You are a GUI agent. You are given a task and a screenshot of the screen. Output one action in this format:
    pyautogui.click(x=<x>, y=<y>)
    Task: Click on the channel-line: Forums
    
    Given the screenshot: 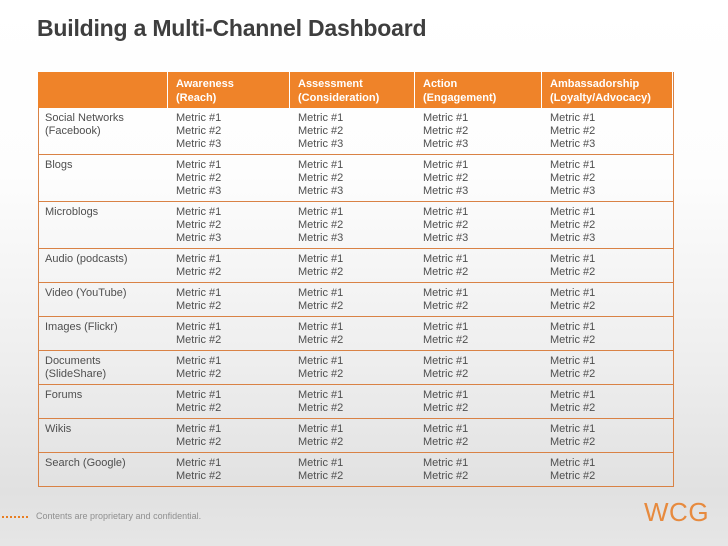 What is the action you would take?
    pyautogui.click(x=64, y=395)
    